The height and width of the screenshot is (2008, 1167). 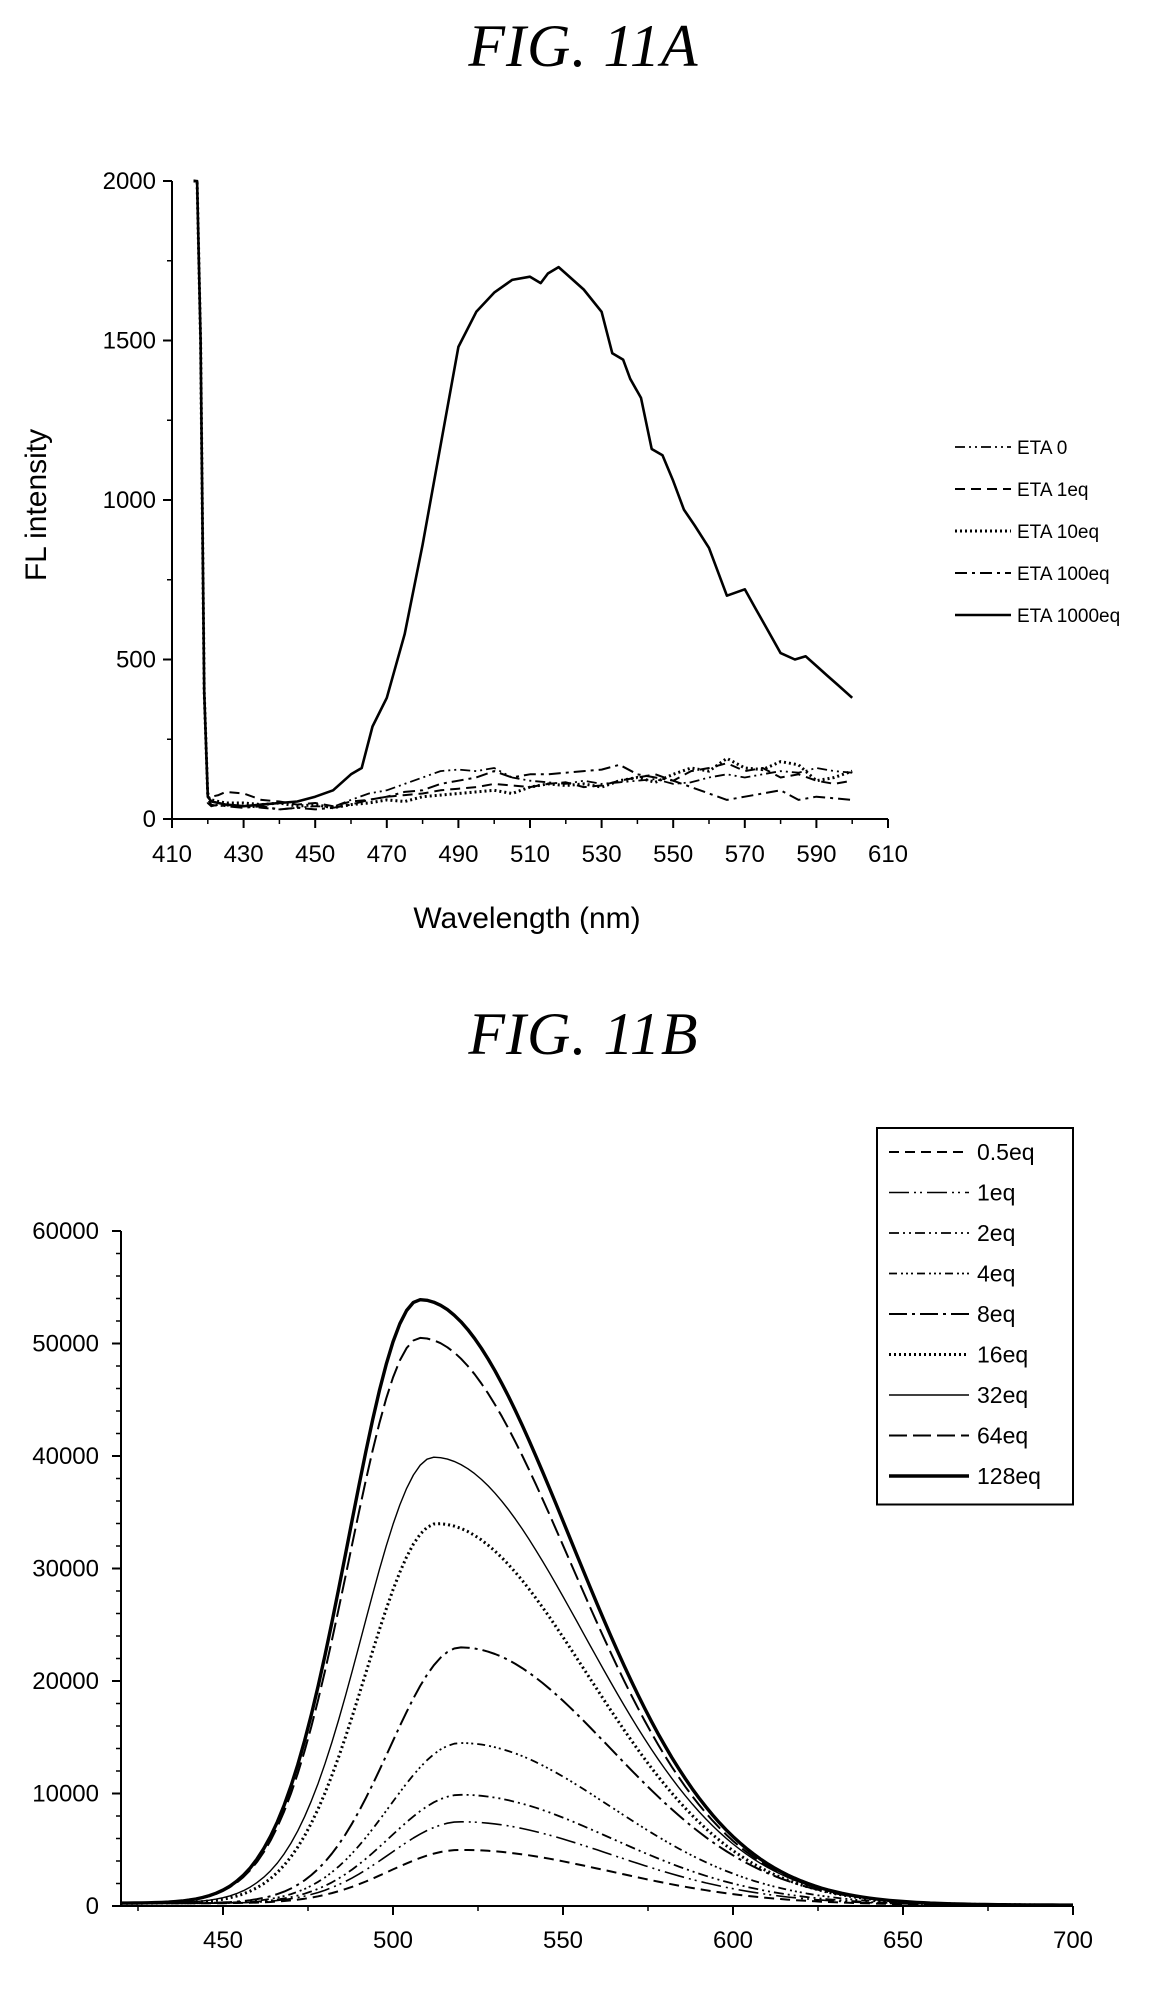 I want to click on x-tick-label: 650, so click(x=903, y=1940).